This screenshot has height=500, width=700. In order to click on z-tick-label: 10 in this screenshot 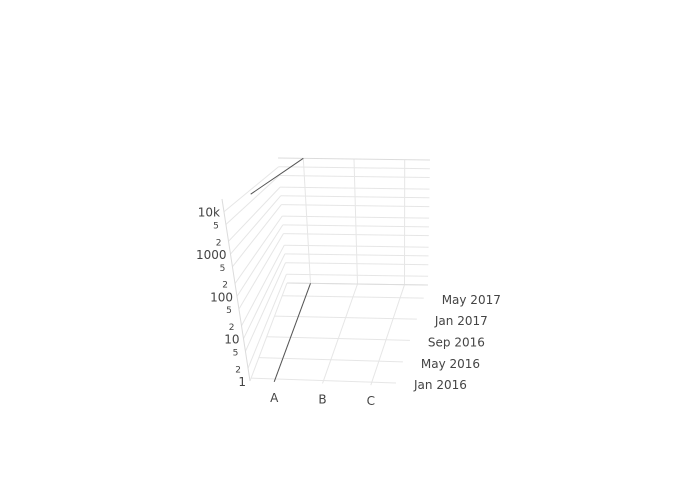, I will do `click(231, 340)`.